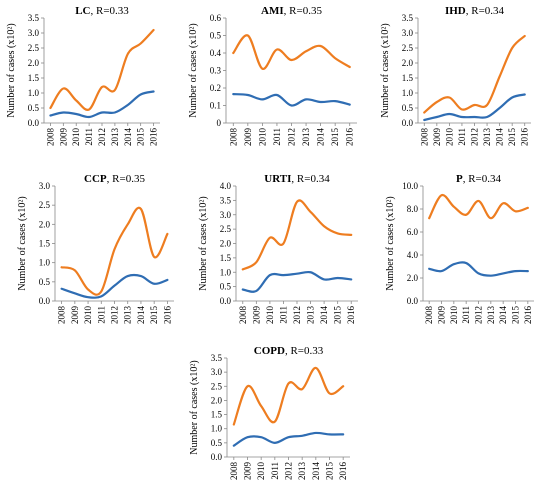  I want to click on chart-title: CCP, R=0.35, so click(114, 179).